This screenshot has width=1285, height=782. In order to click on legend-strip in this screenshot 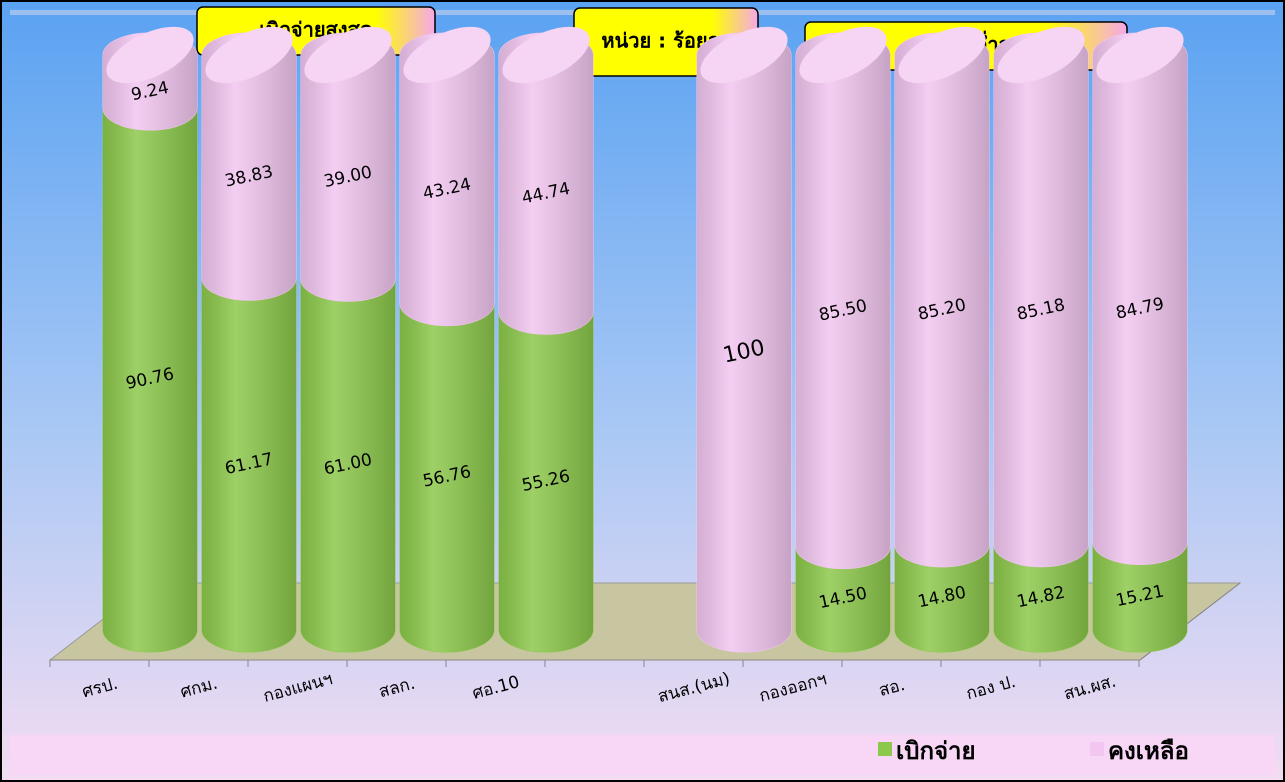, I will do `click(642, 755)`.